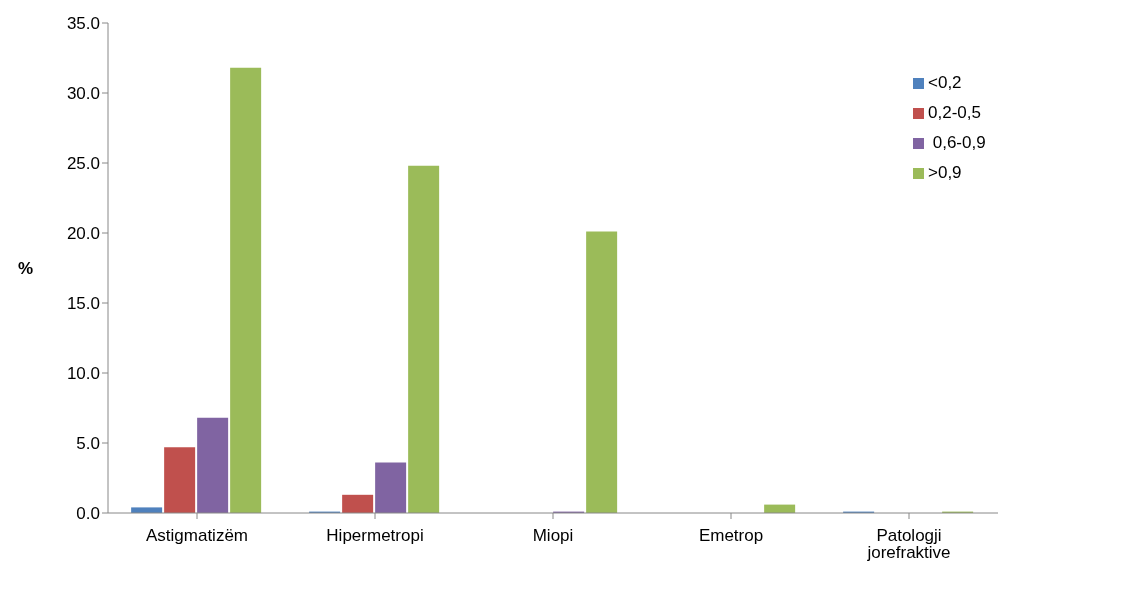  I want to click on y-tick-label: 25.0, so click(83, 164).